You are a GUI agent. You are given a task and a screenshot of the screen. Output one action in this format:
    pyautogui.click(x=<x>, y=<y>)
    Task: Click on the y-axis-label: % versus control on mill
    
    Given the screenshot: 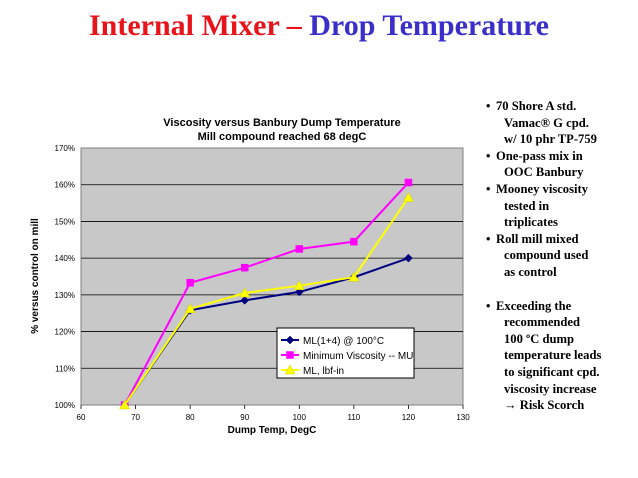 What is the action you would take?
    pyautogui.click(x=35, y=276)
    